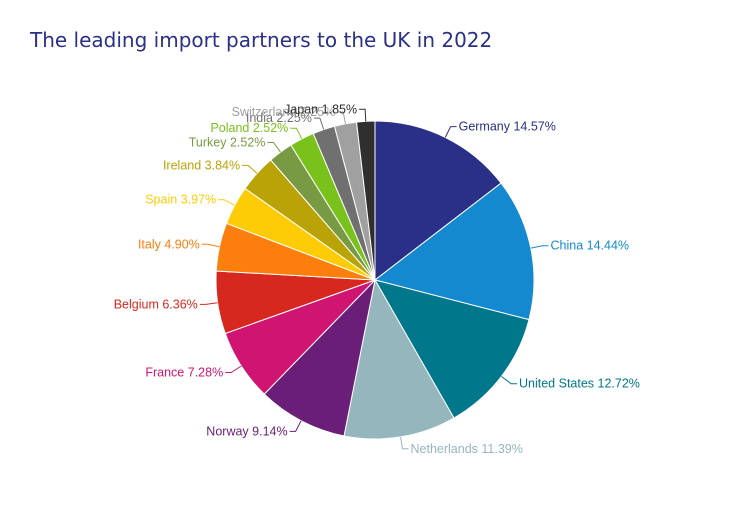 The height and width of the screenshot is (512, 750). What do you see at coordinates (156, 304) in the screenshot?
I see `data-label-belgium: Belgium 6.36%` at bounding box center [156, 304].